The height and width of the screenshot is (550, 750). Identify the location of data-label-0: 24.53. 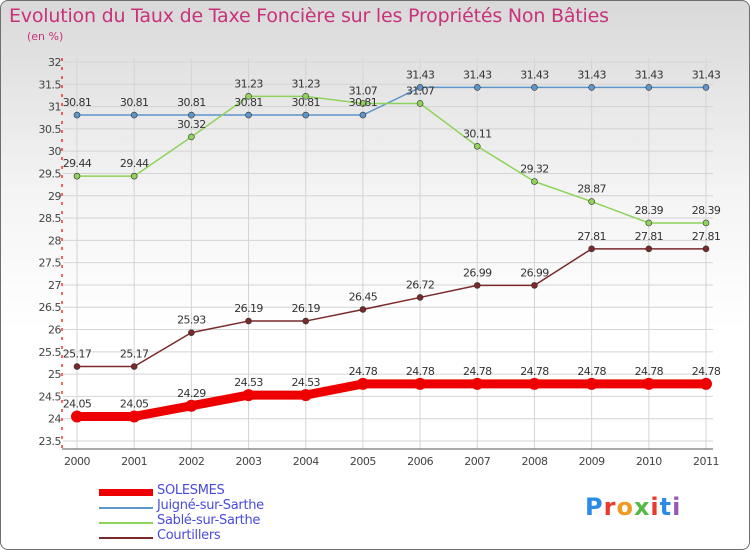
(305, 382).